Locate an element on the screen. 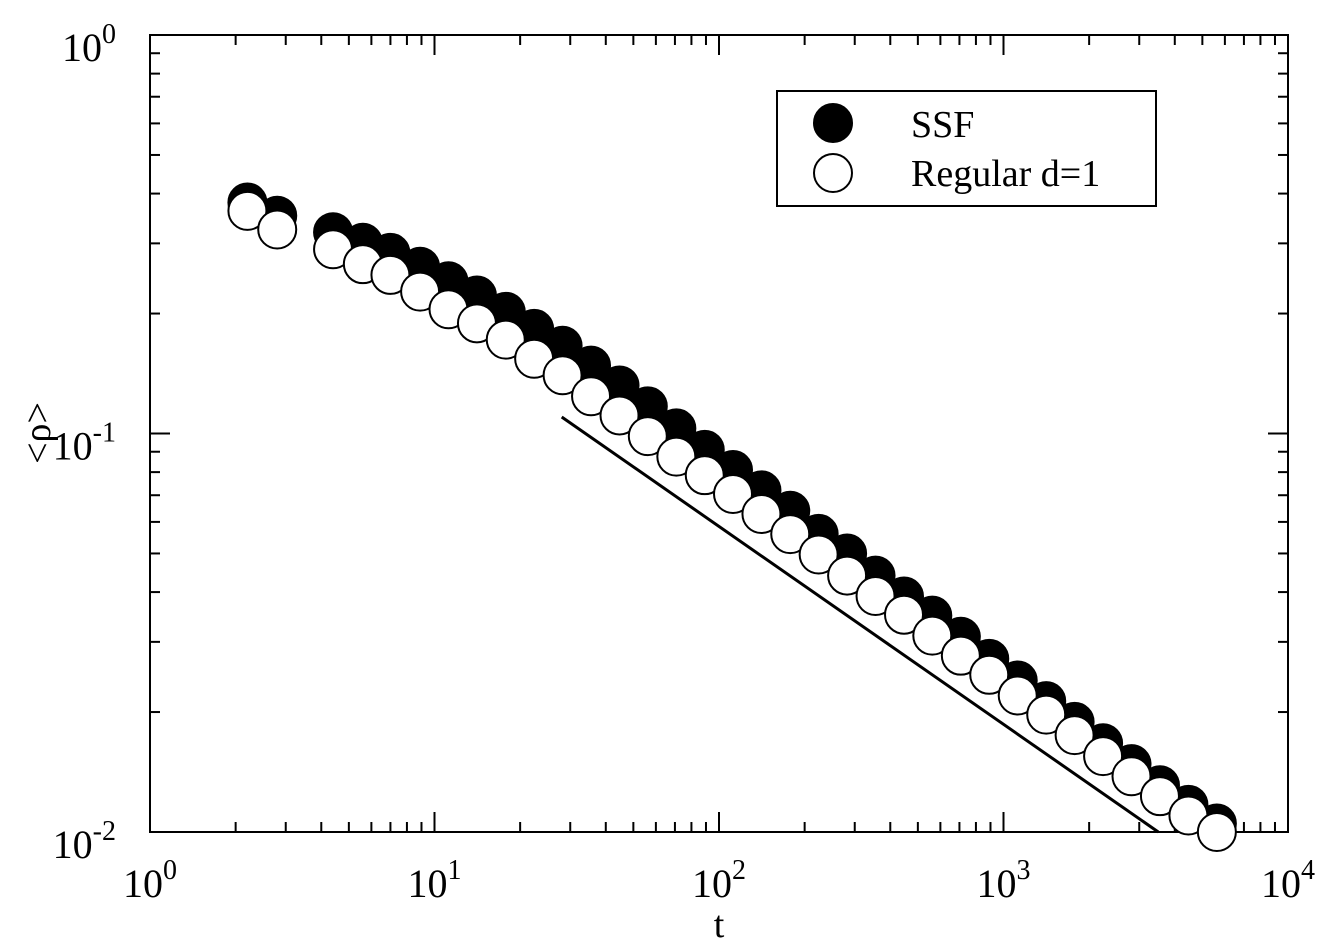 This screenshot has width=1338, height=942. x-tick-label: 10⁰ is located at coordinates (150, 880).